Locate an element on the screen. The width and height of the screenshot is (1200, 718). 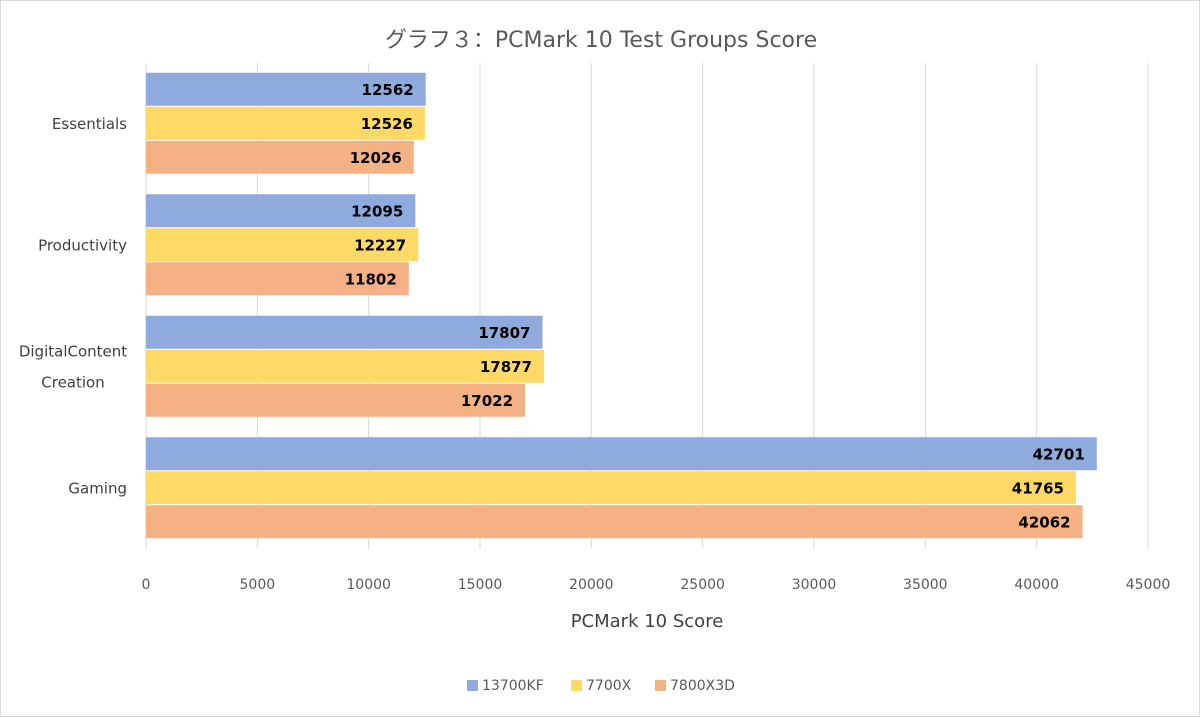
category-label: Creation is located at coordinates (72, 382).